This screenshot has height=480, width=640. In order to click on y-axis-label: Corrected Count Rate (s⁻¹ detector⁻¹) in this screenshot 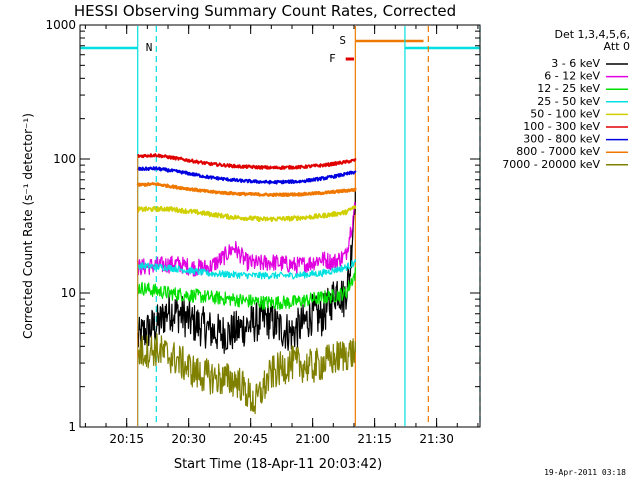, I will do `click(28, 226)`.